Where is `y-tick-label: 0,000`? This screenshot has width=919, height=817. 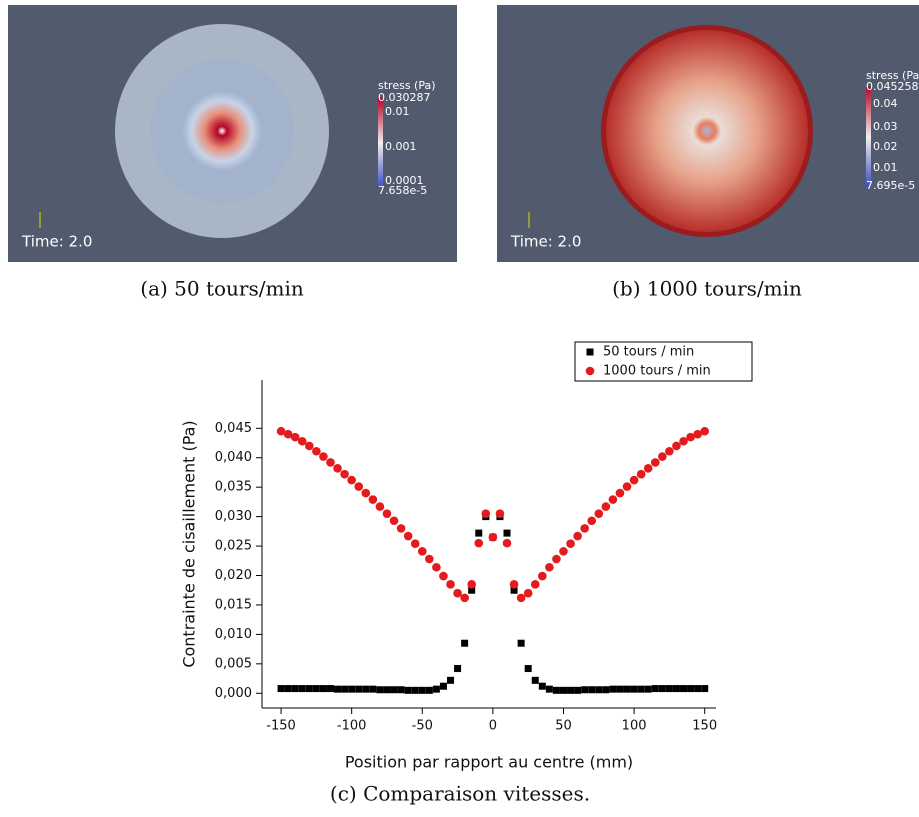
y-tick-label: 0,000 is located at coordinates (233, 693).